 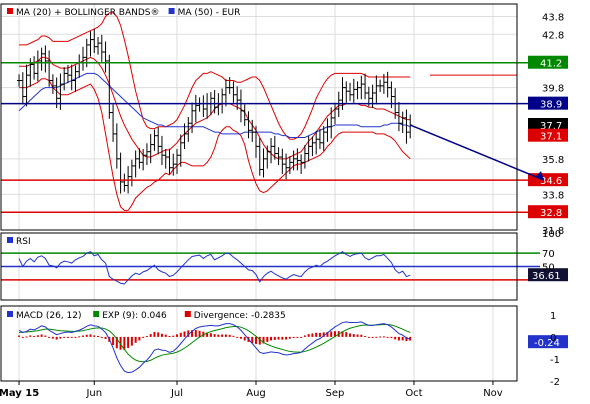 What do you see at coordinates (546, 276) in the screenshot?
I see `rsi-current-label: 36.61` at bounding box center [546, 276].